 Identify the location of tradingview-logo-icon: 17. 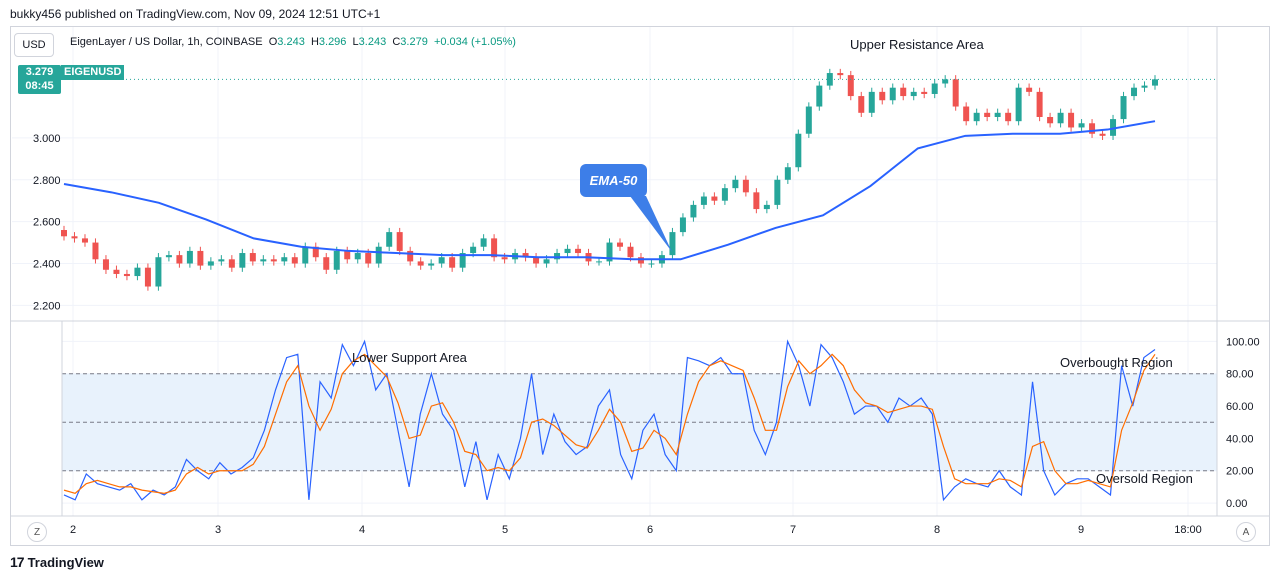
(17, 562).